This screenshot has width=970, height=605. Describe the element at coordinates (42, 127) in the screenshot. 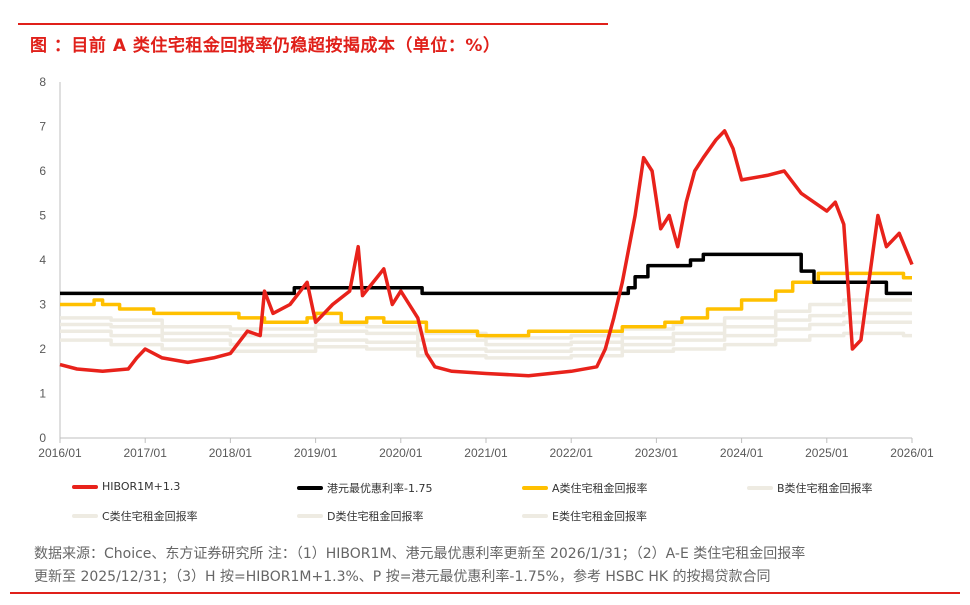

I see `y-tick-label: 7` at that location.